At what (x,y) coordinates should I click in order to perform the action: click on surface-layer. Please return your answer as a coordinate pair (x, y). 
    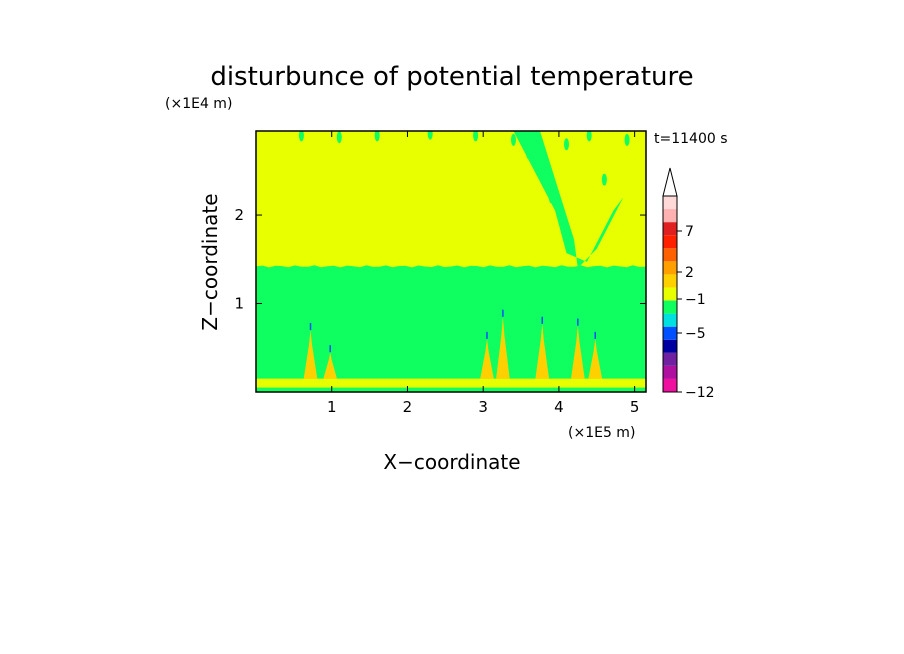
    Looking at the image, I should click on (451, 383).